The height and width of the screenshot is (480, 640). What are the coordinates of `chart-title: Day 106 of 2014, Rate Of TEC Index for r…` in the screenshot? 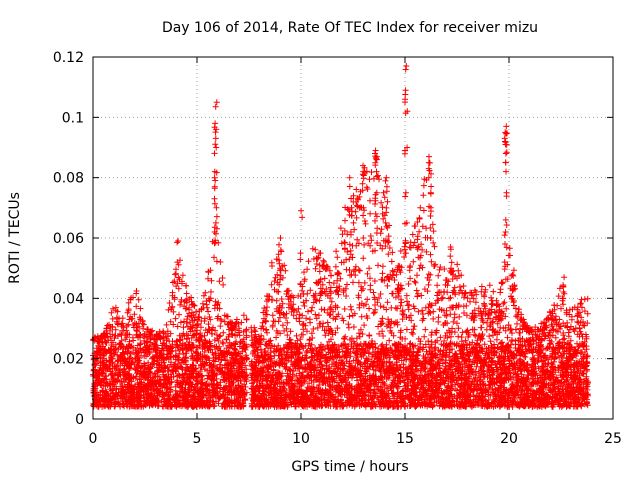 It's located at (350, 28).